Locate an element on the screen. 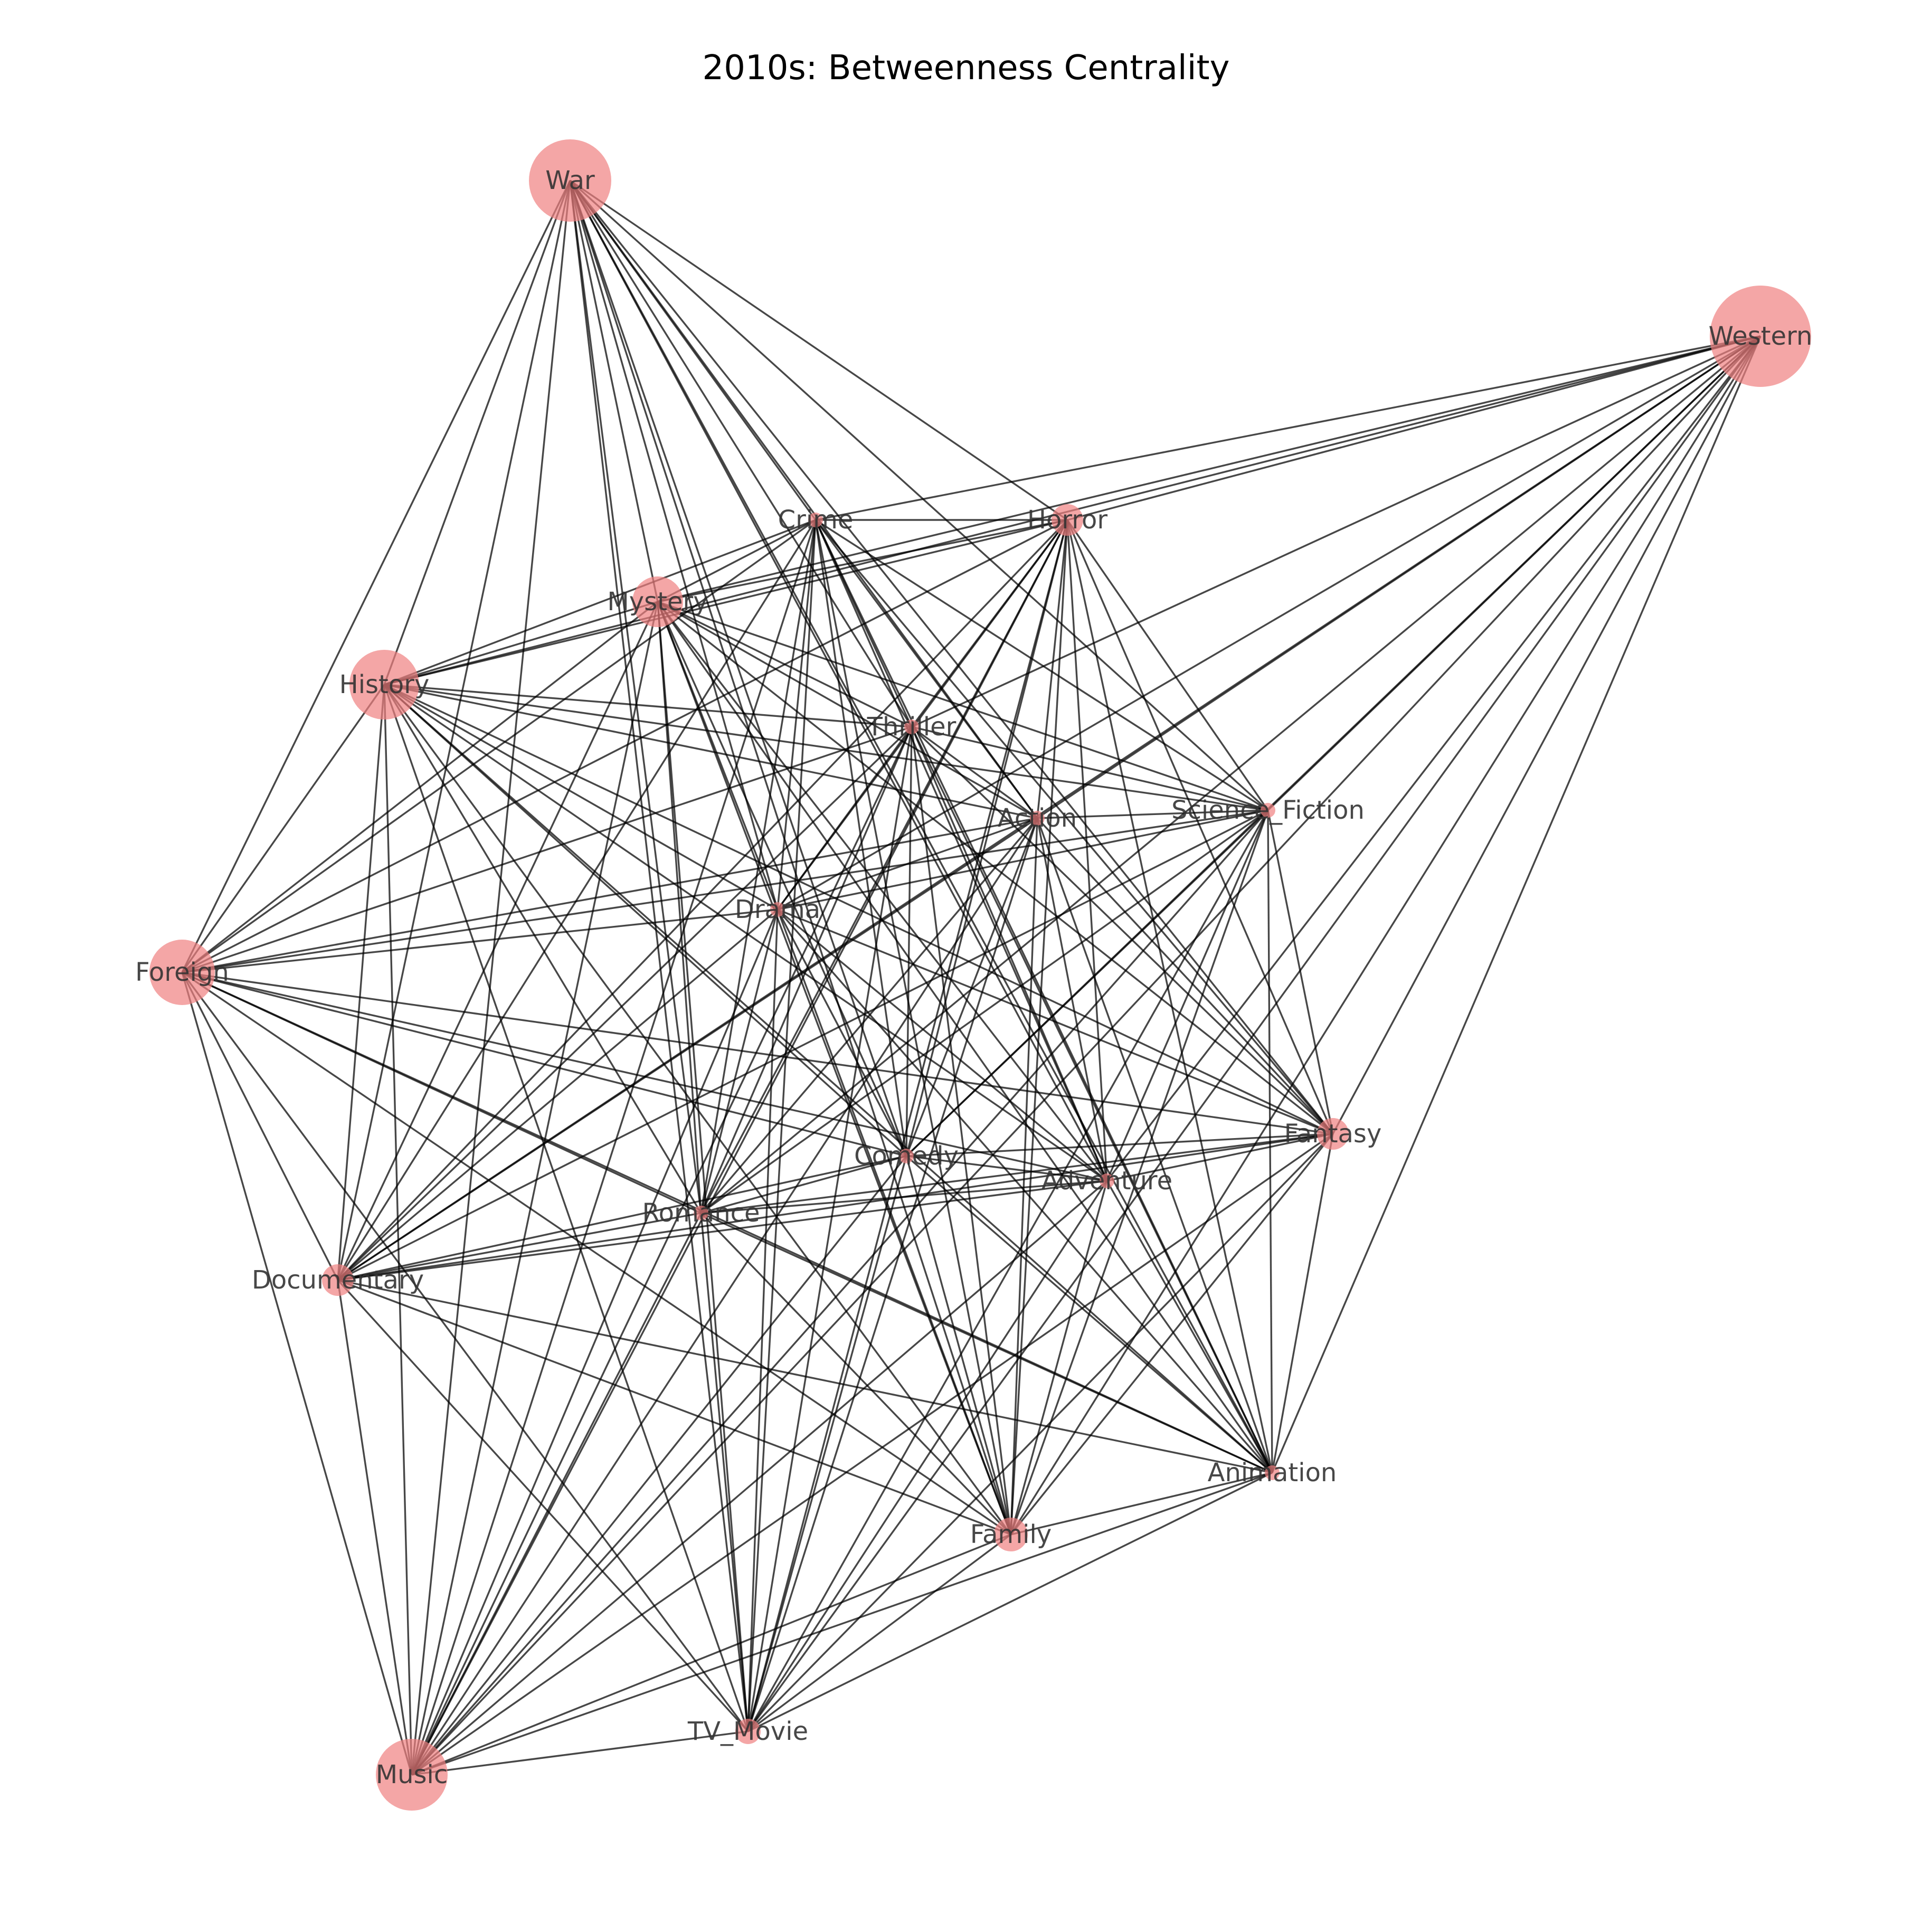  edge-science-fiction-comedy is located at coordinates (1087, 983).